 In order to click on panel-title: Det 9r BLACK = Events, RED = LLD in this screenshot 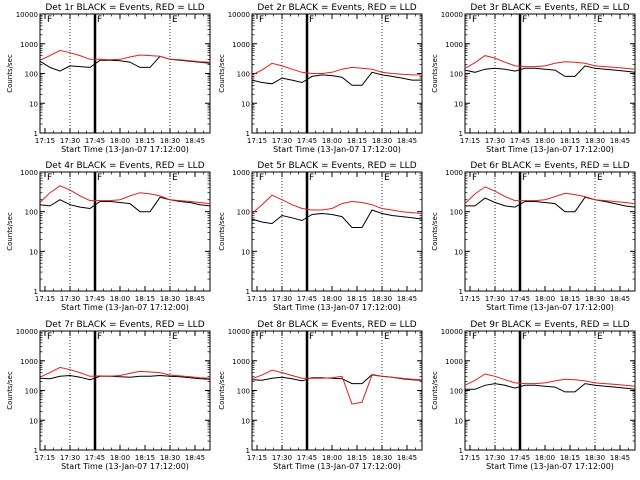, I will do `click(549, 325)`.